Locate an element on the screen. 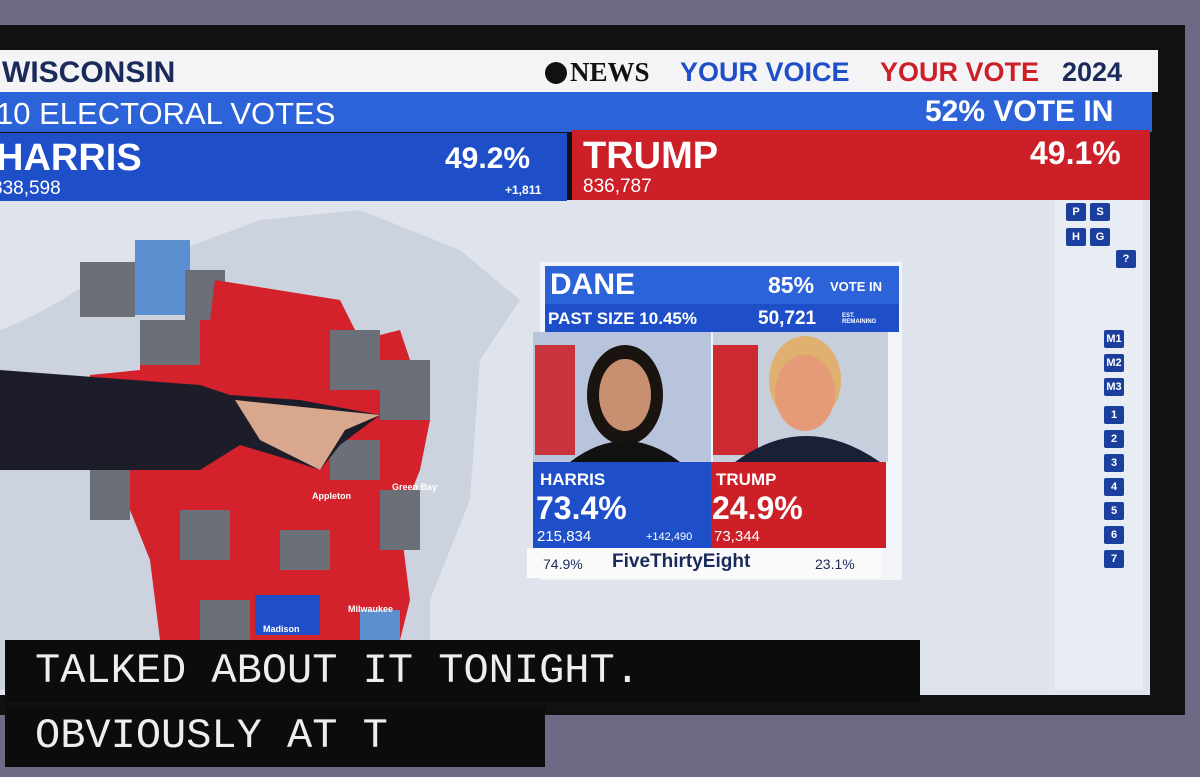 The width and height of the screenshot is (1200, 777). map-label: Madison is located at coordinates (281, 629).